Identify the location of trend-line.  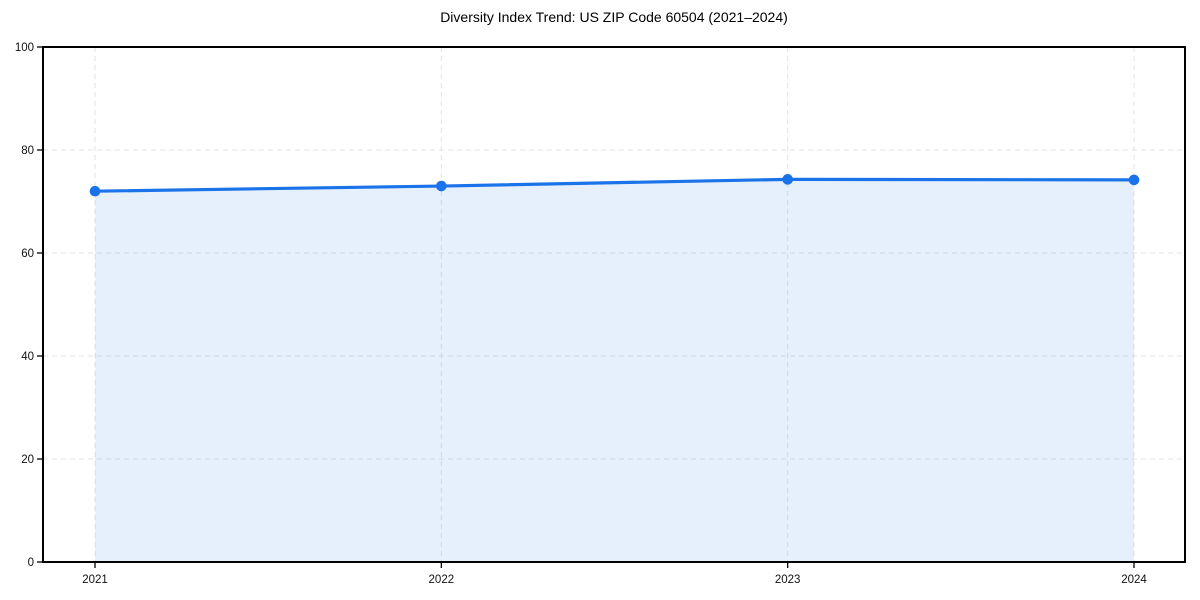
(614, 185).